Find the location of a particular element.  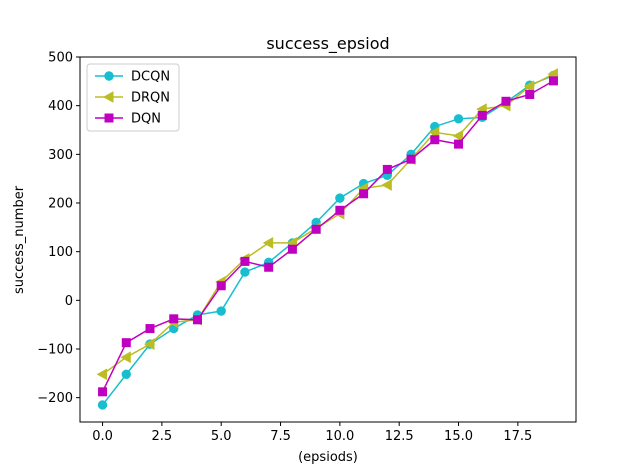

x-tick-label: 15.0 is located at coordinates (458, 436).